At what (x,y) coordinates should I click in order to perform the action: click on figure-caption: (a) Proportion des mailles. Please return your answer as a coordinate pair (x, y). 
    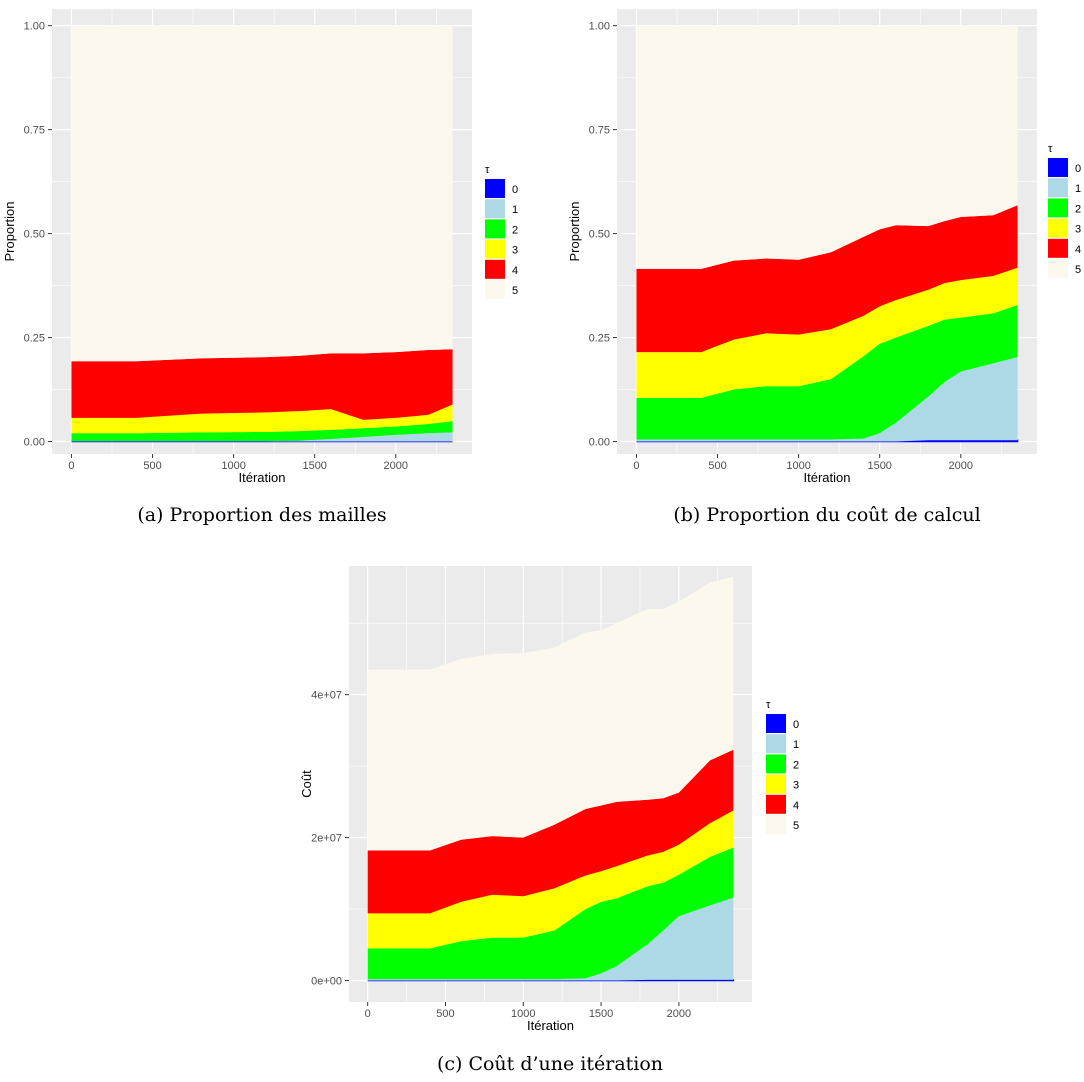
    Looking at the image, I should click on (261, 515).